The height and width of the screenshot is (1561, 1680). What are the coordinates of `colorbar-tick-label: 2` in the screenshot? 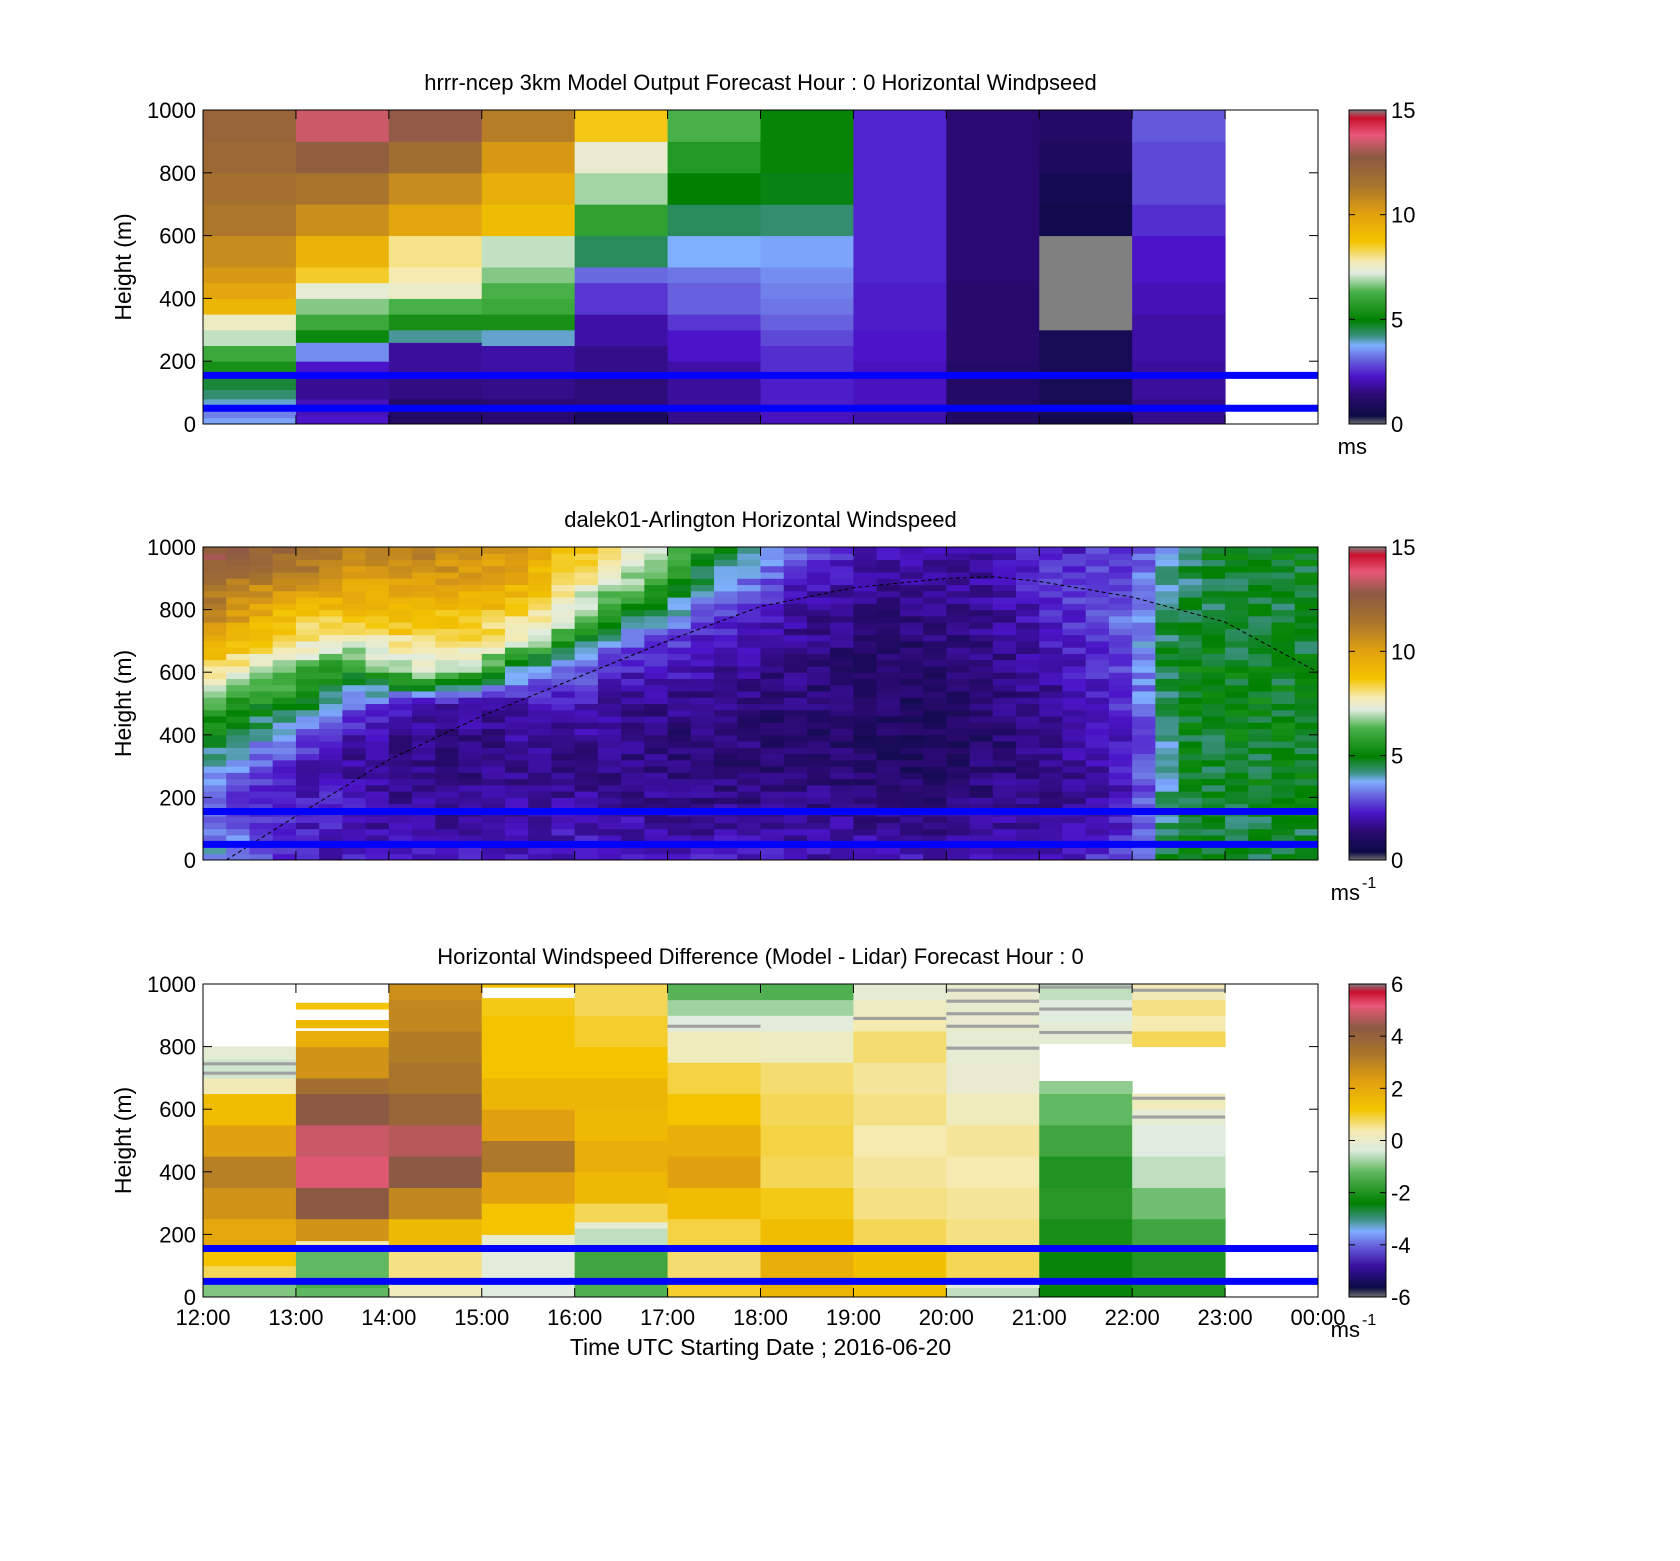 It's located at (1397, 1088).